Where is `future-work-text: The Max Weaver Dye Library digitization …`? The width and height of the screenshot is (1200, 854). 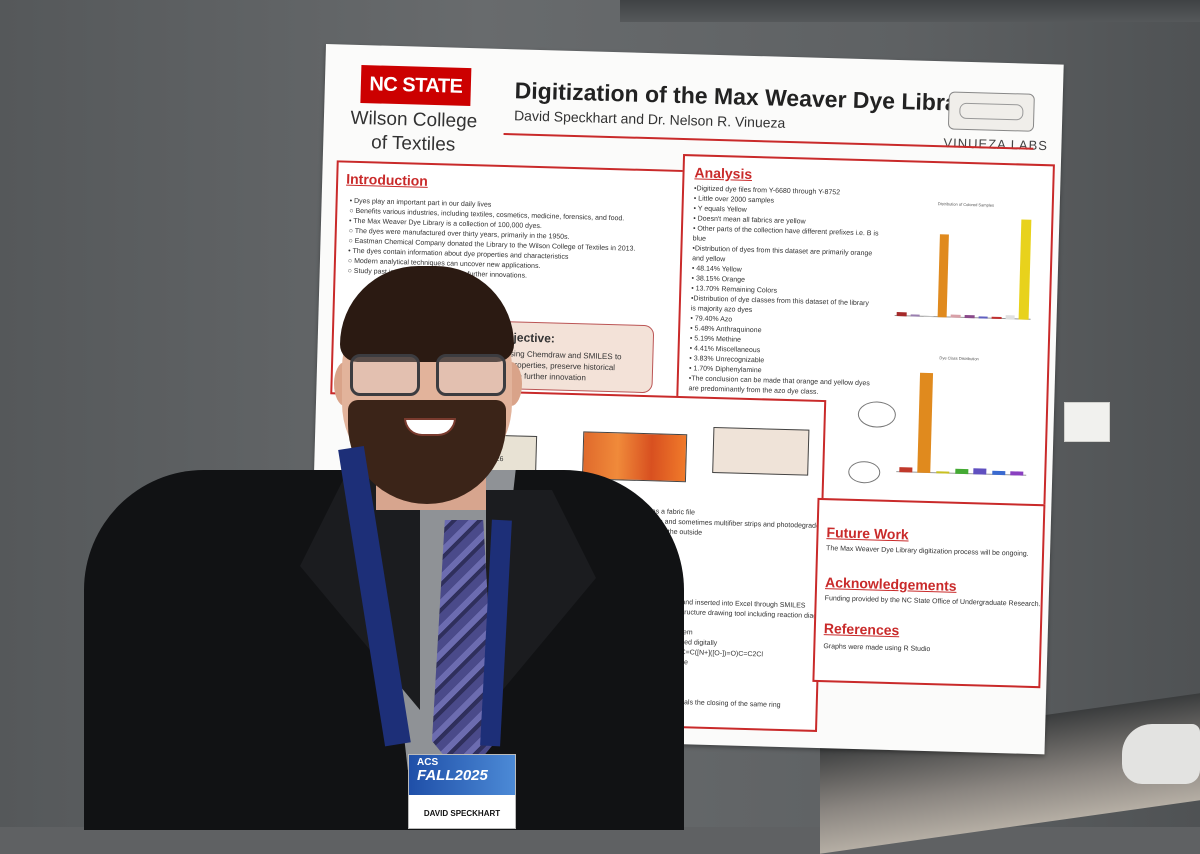
future-work-text: The Max Weaver Dye Library digitization … is located at coordinates (927, 551).